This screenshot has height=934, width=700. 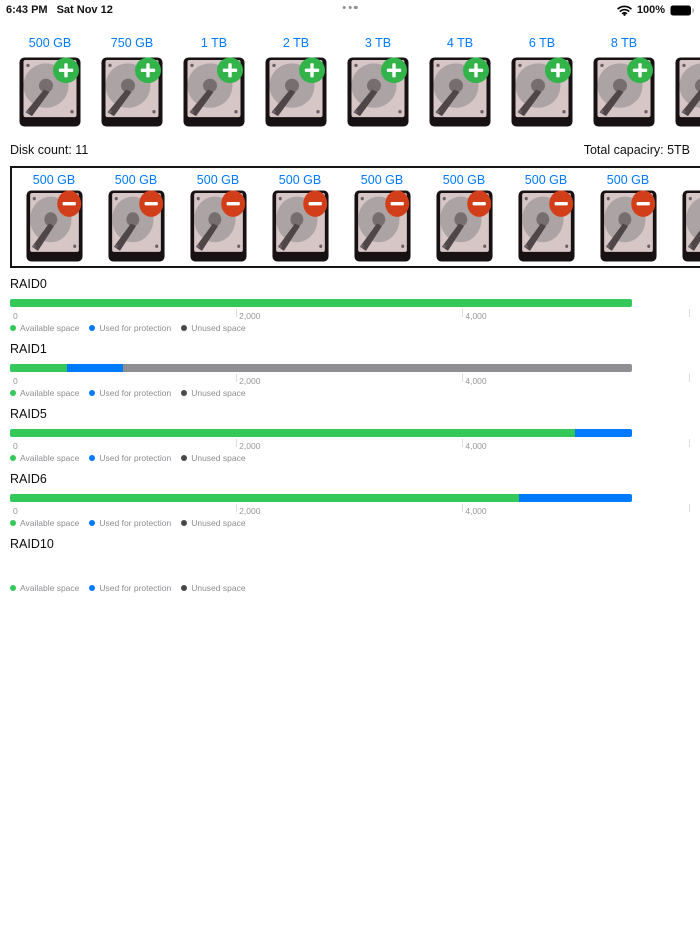 What do you see at coordinates (350, 8) in the screenshot?
I see `status-menu-dots-icon` at bounding box center [350, 8].